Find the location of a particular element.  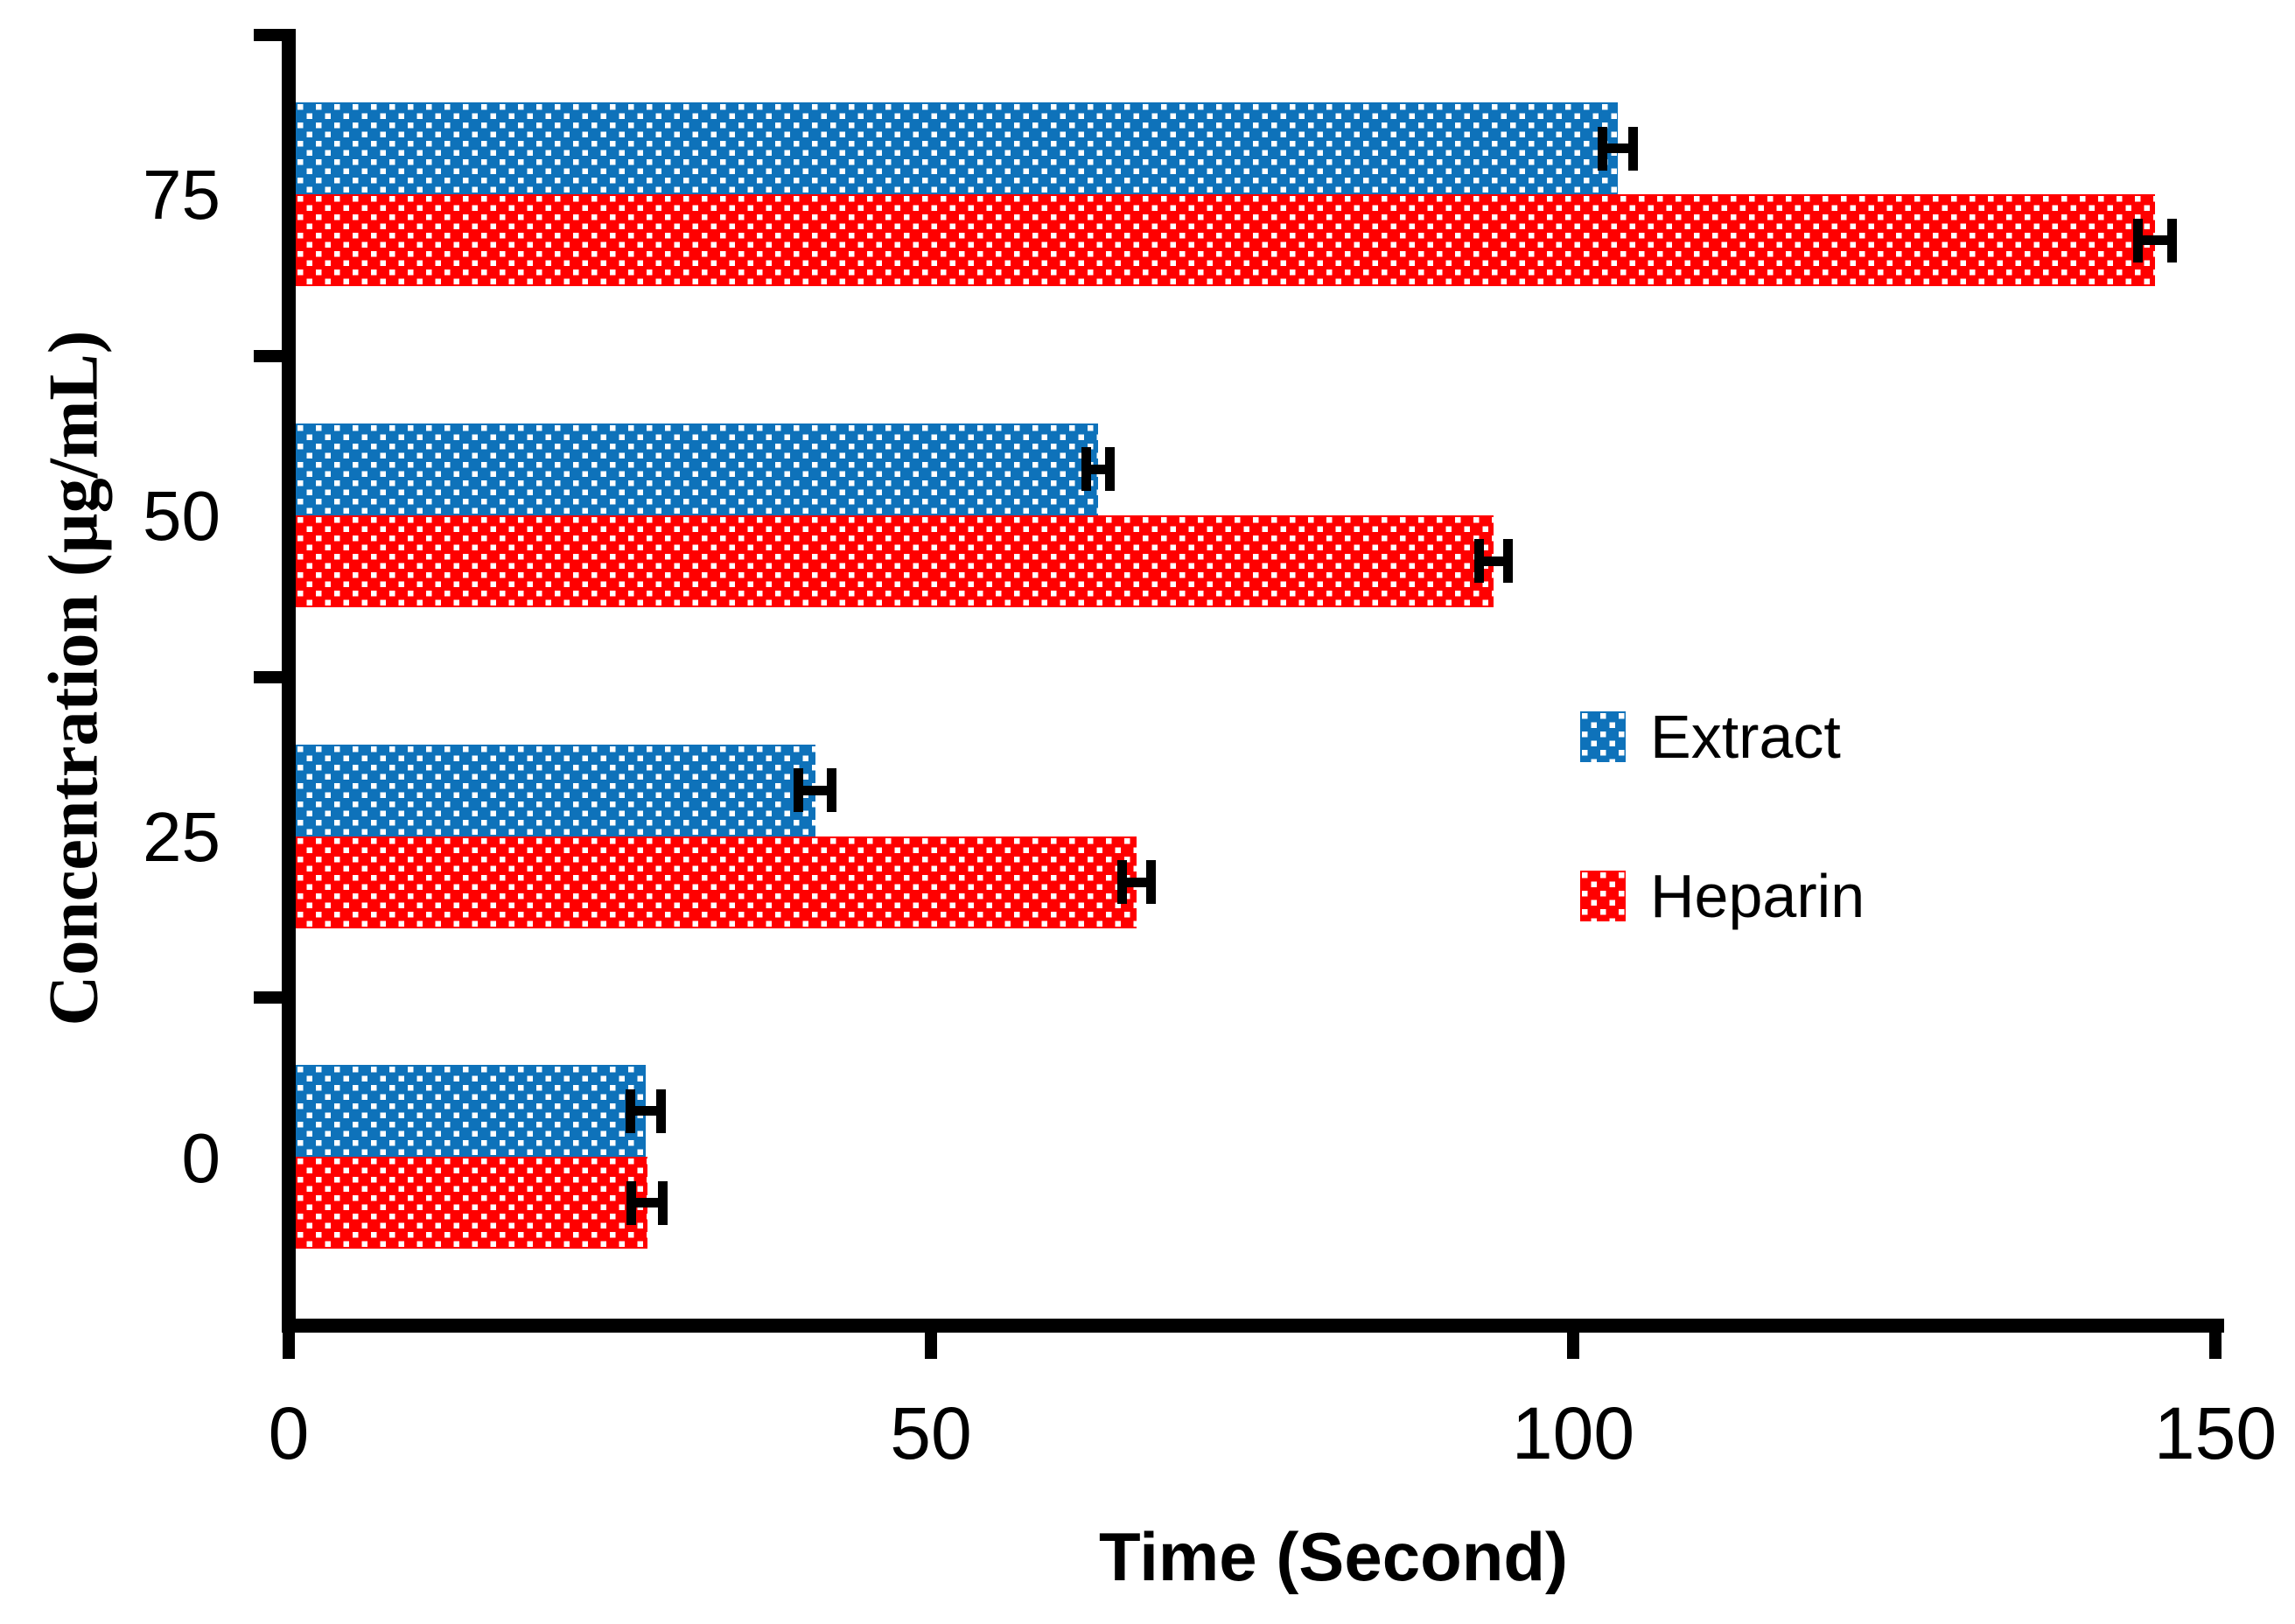

legend: Extract Heparin is located at coordinates (1722, 816).